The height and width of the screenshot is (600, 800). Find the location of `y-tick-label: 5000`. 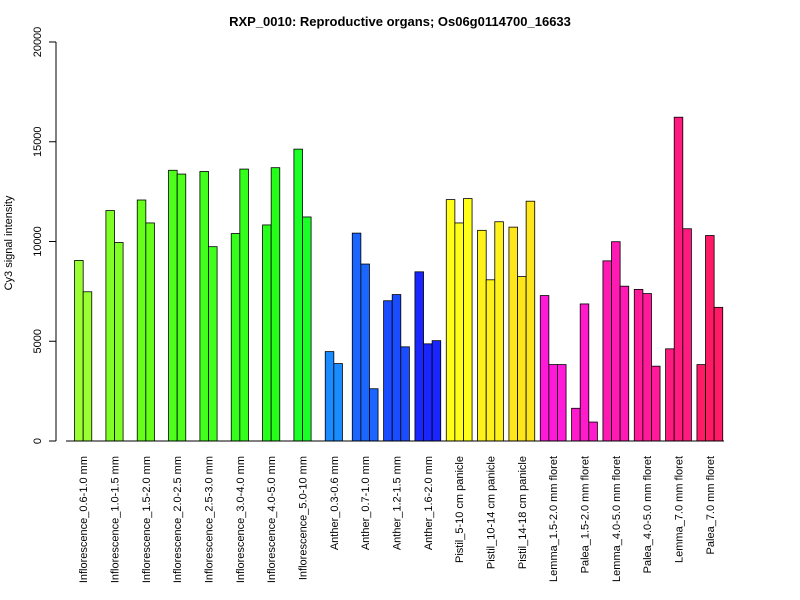

y-tick-label: 5000 is located at coordinates (38, 341).